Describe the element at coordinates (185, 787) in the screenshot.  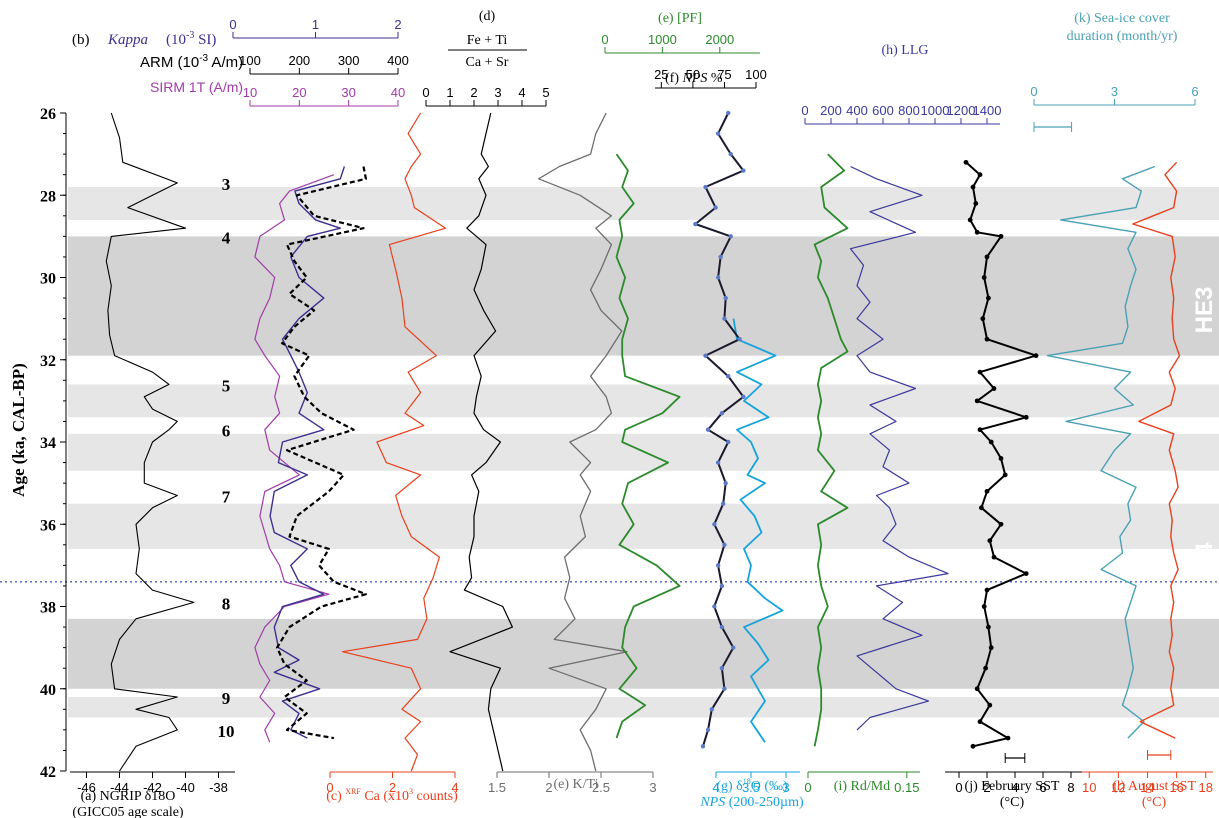
I see `axis-tick-label-a: -40` at that location.